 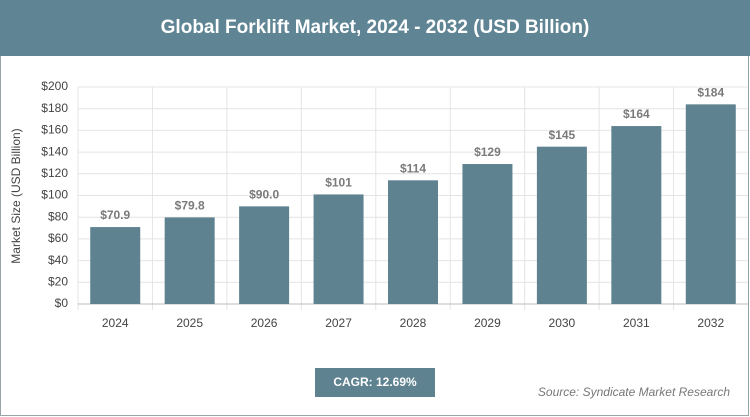 I want to click on header, so click(x=375, y=28).